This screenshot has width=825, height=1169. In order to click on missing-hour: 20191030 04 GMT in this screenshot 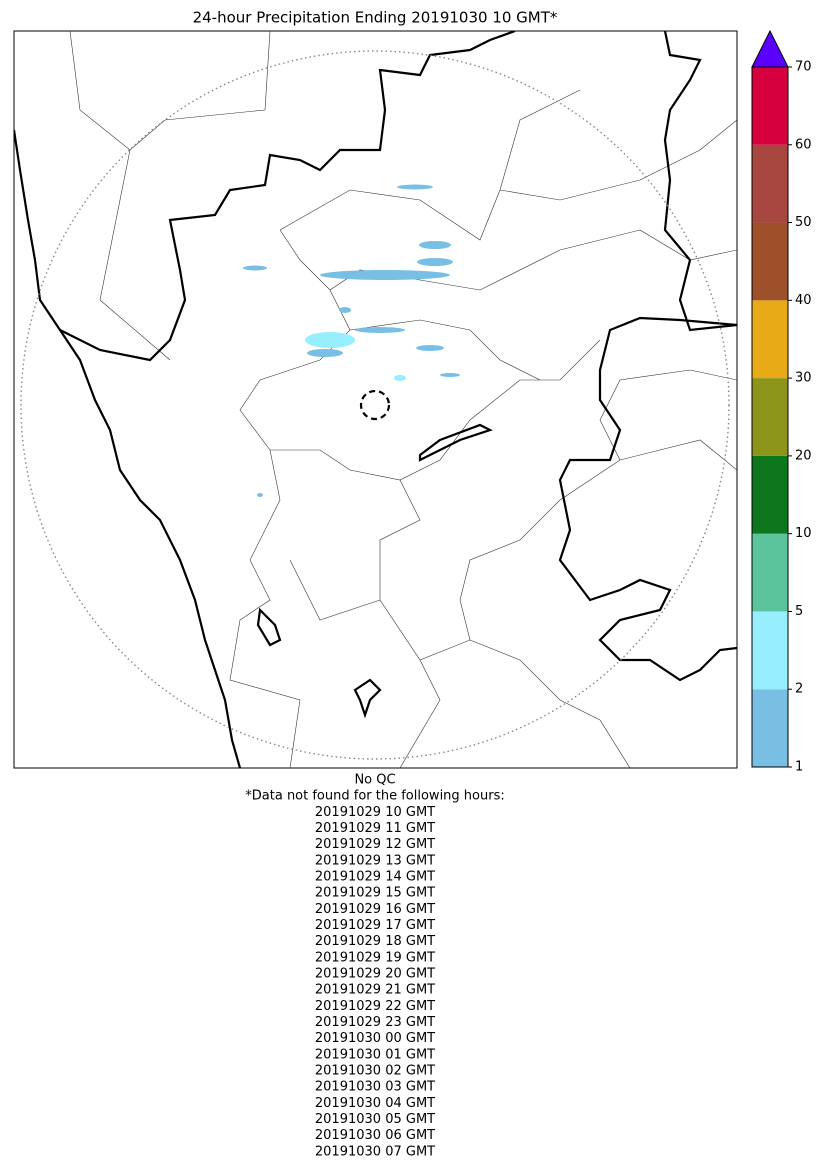, I will do `click(375, 1103)`.